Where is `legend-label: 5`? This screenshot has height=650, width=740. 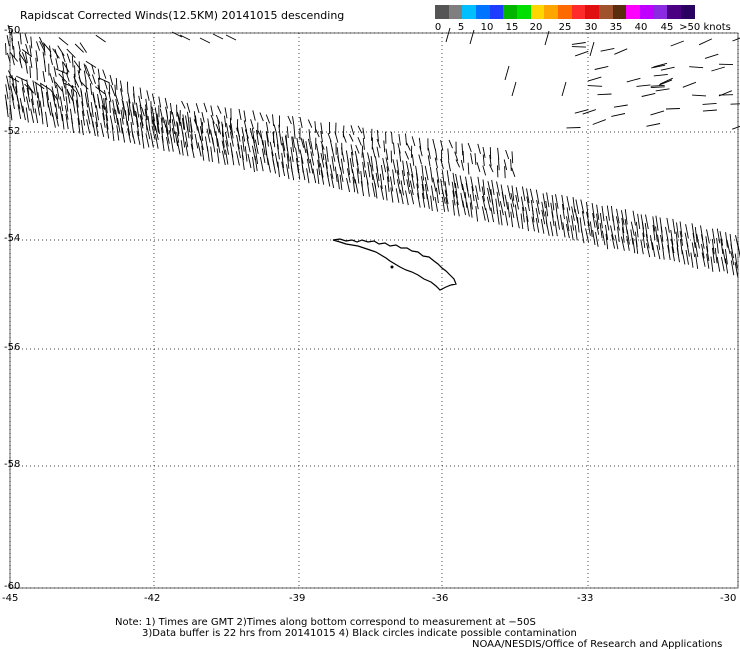
legend-label: 5 is located at coordinates (461, 27).